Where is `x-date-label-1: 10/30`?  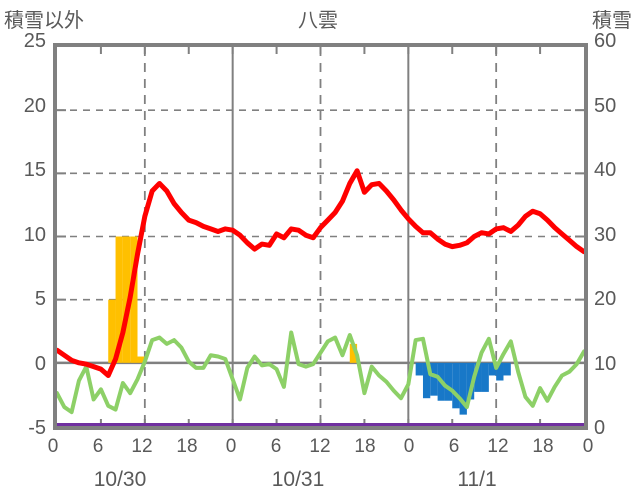 x-date-label-1: 10/30 is located at coordinates (120, 479).